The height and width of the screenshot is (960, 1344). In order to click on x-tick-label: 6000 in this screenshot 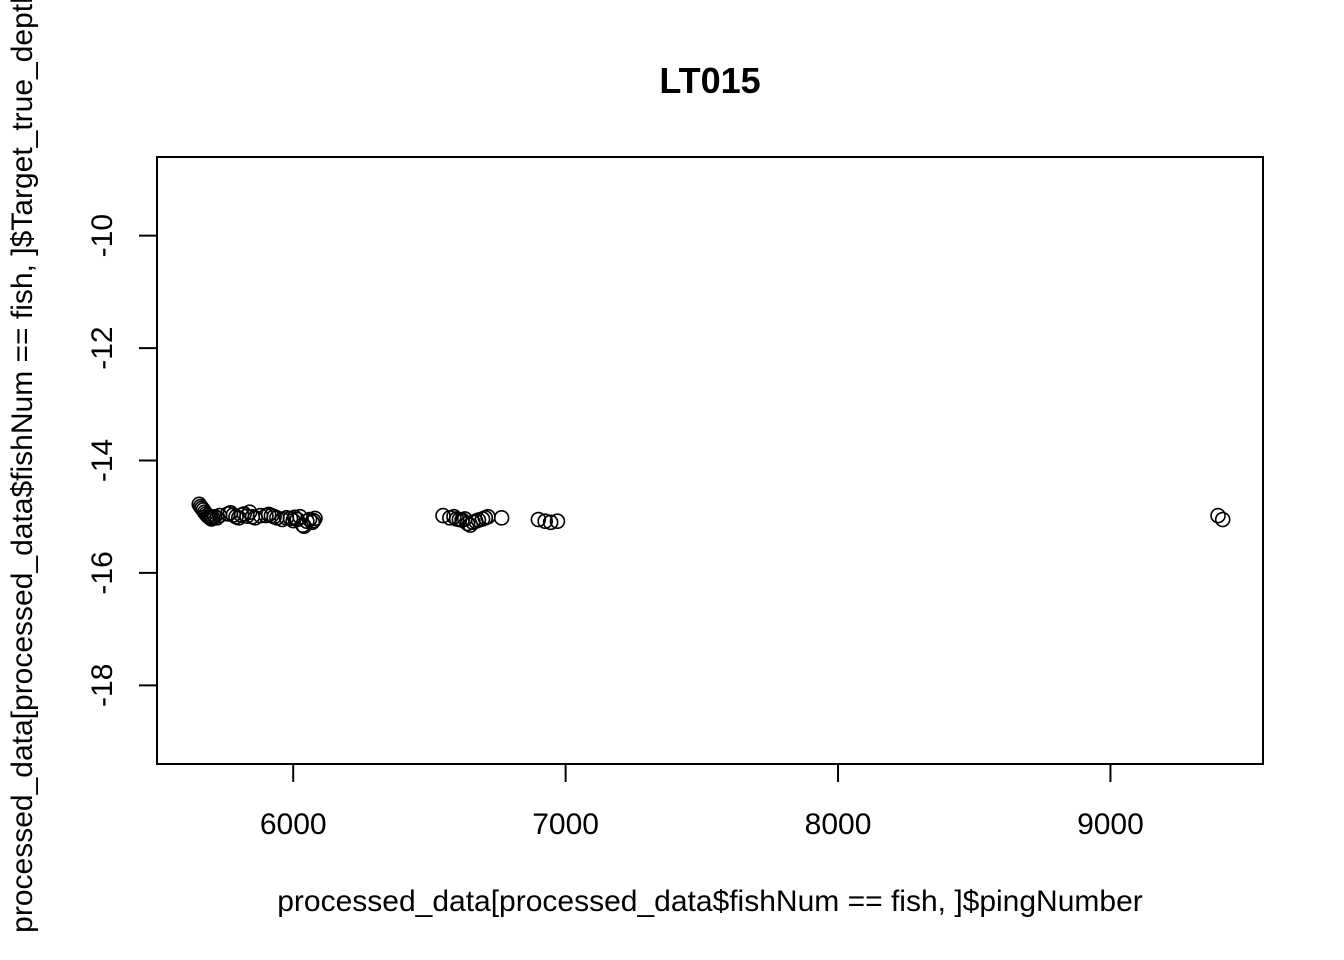, I will do `click(293, 824)`.